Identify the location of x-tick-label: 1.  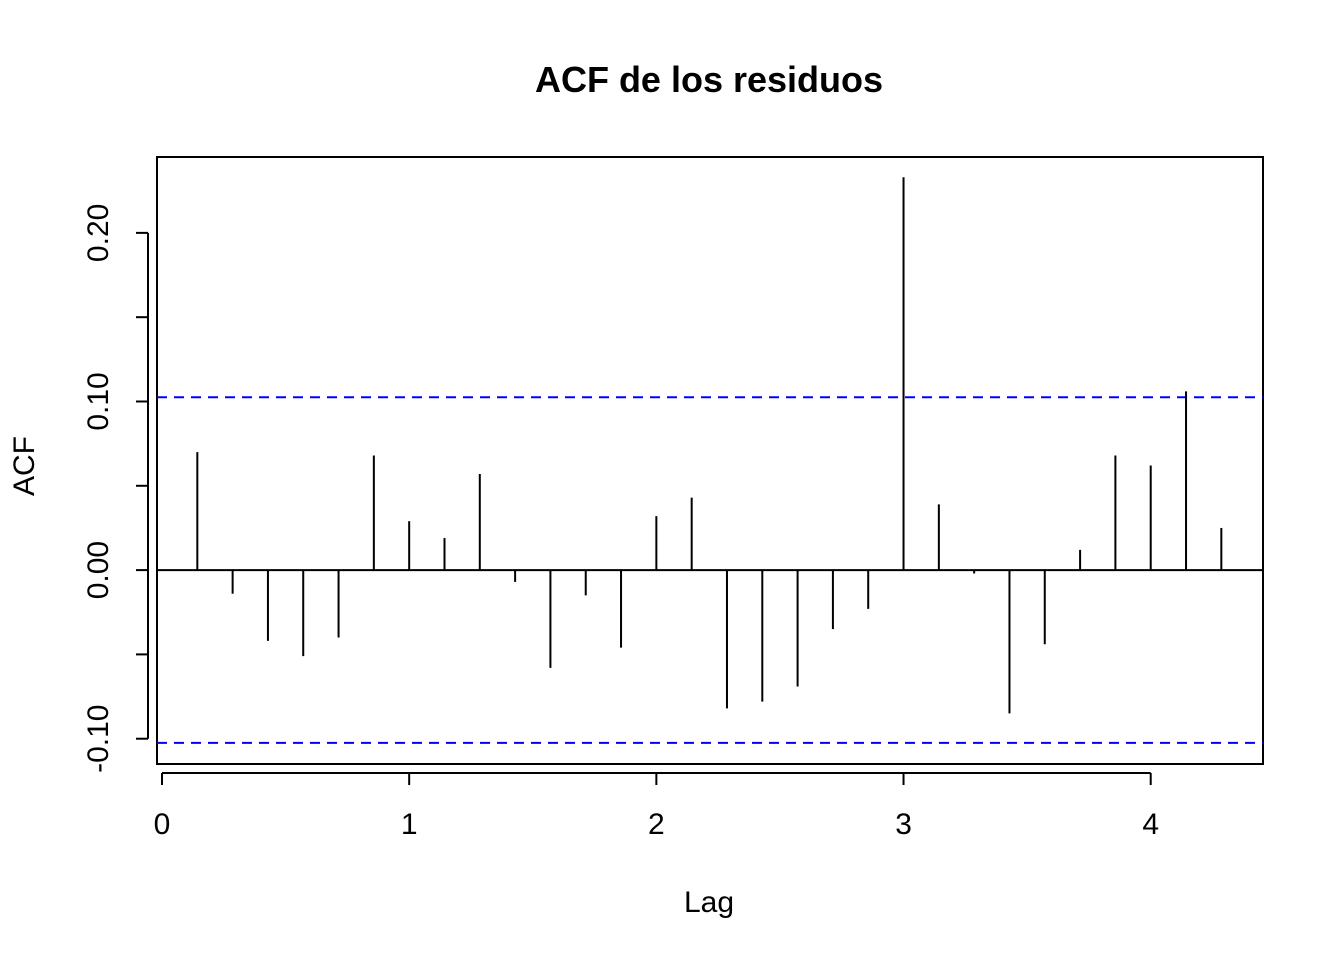
(409, 824).